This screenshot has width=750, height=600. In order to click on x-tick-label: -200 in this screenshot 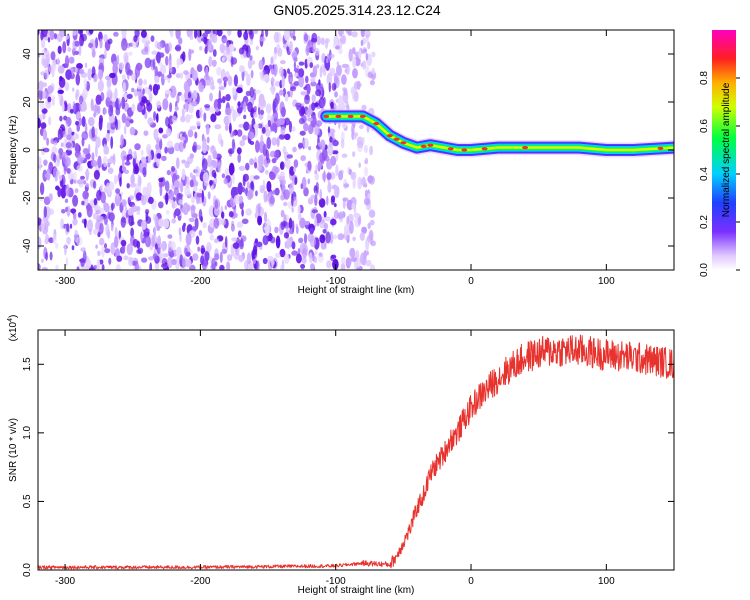, I will do `click(200, 581)`.